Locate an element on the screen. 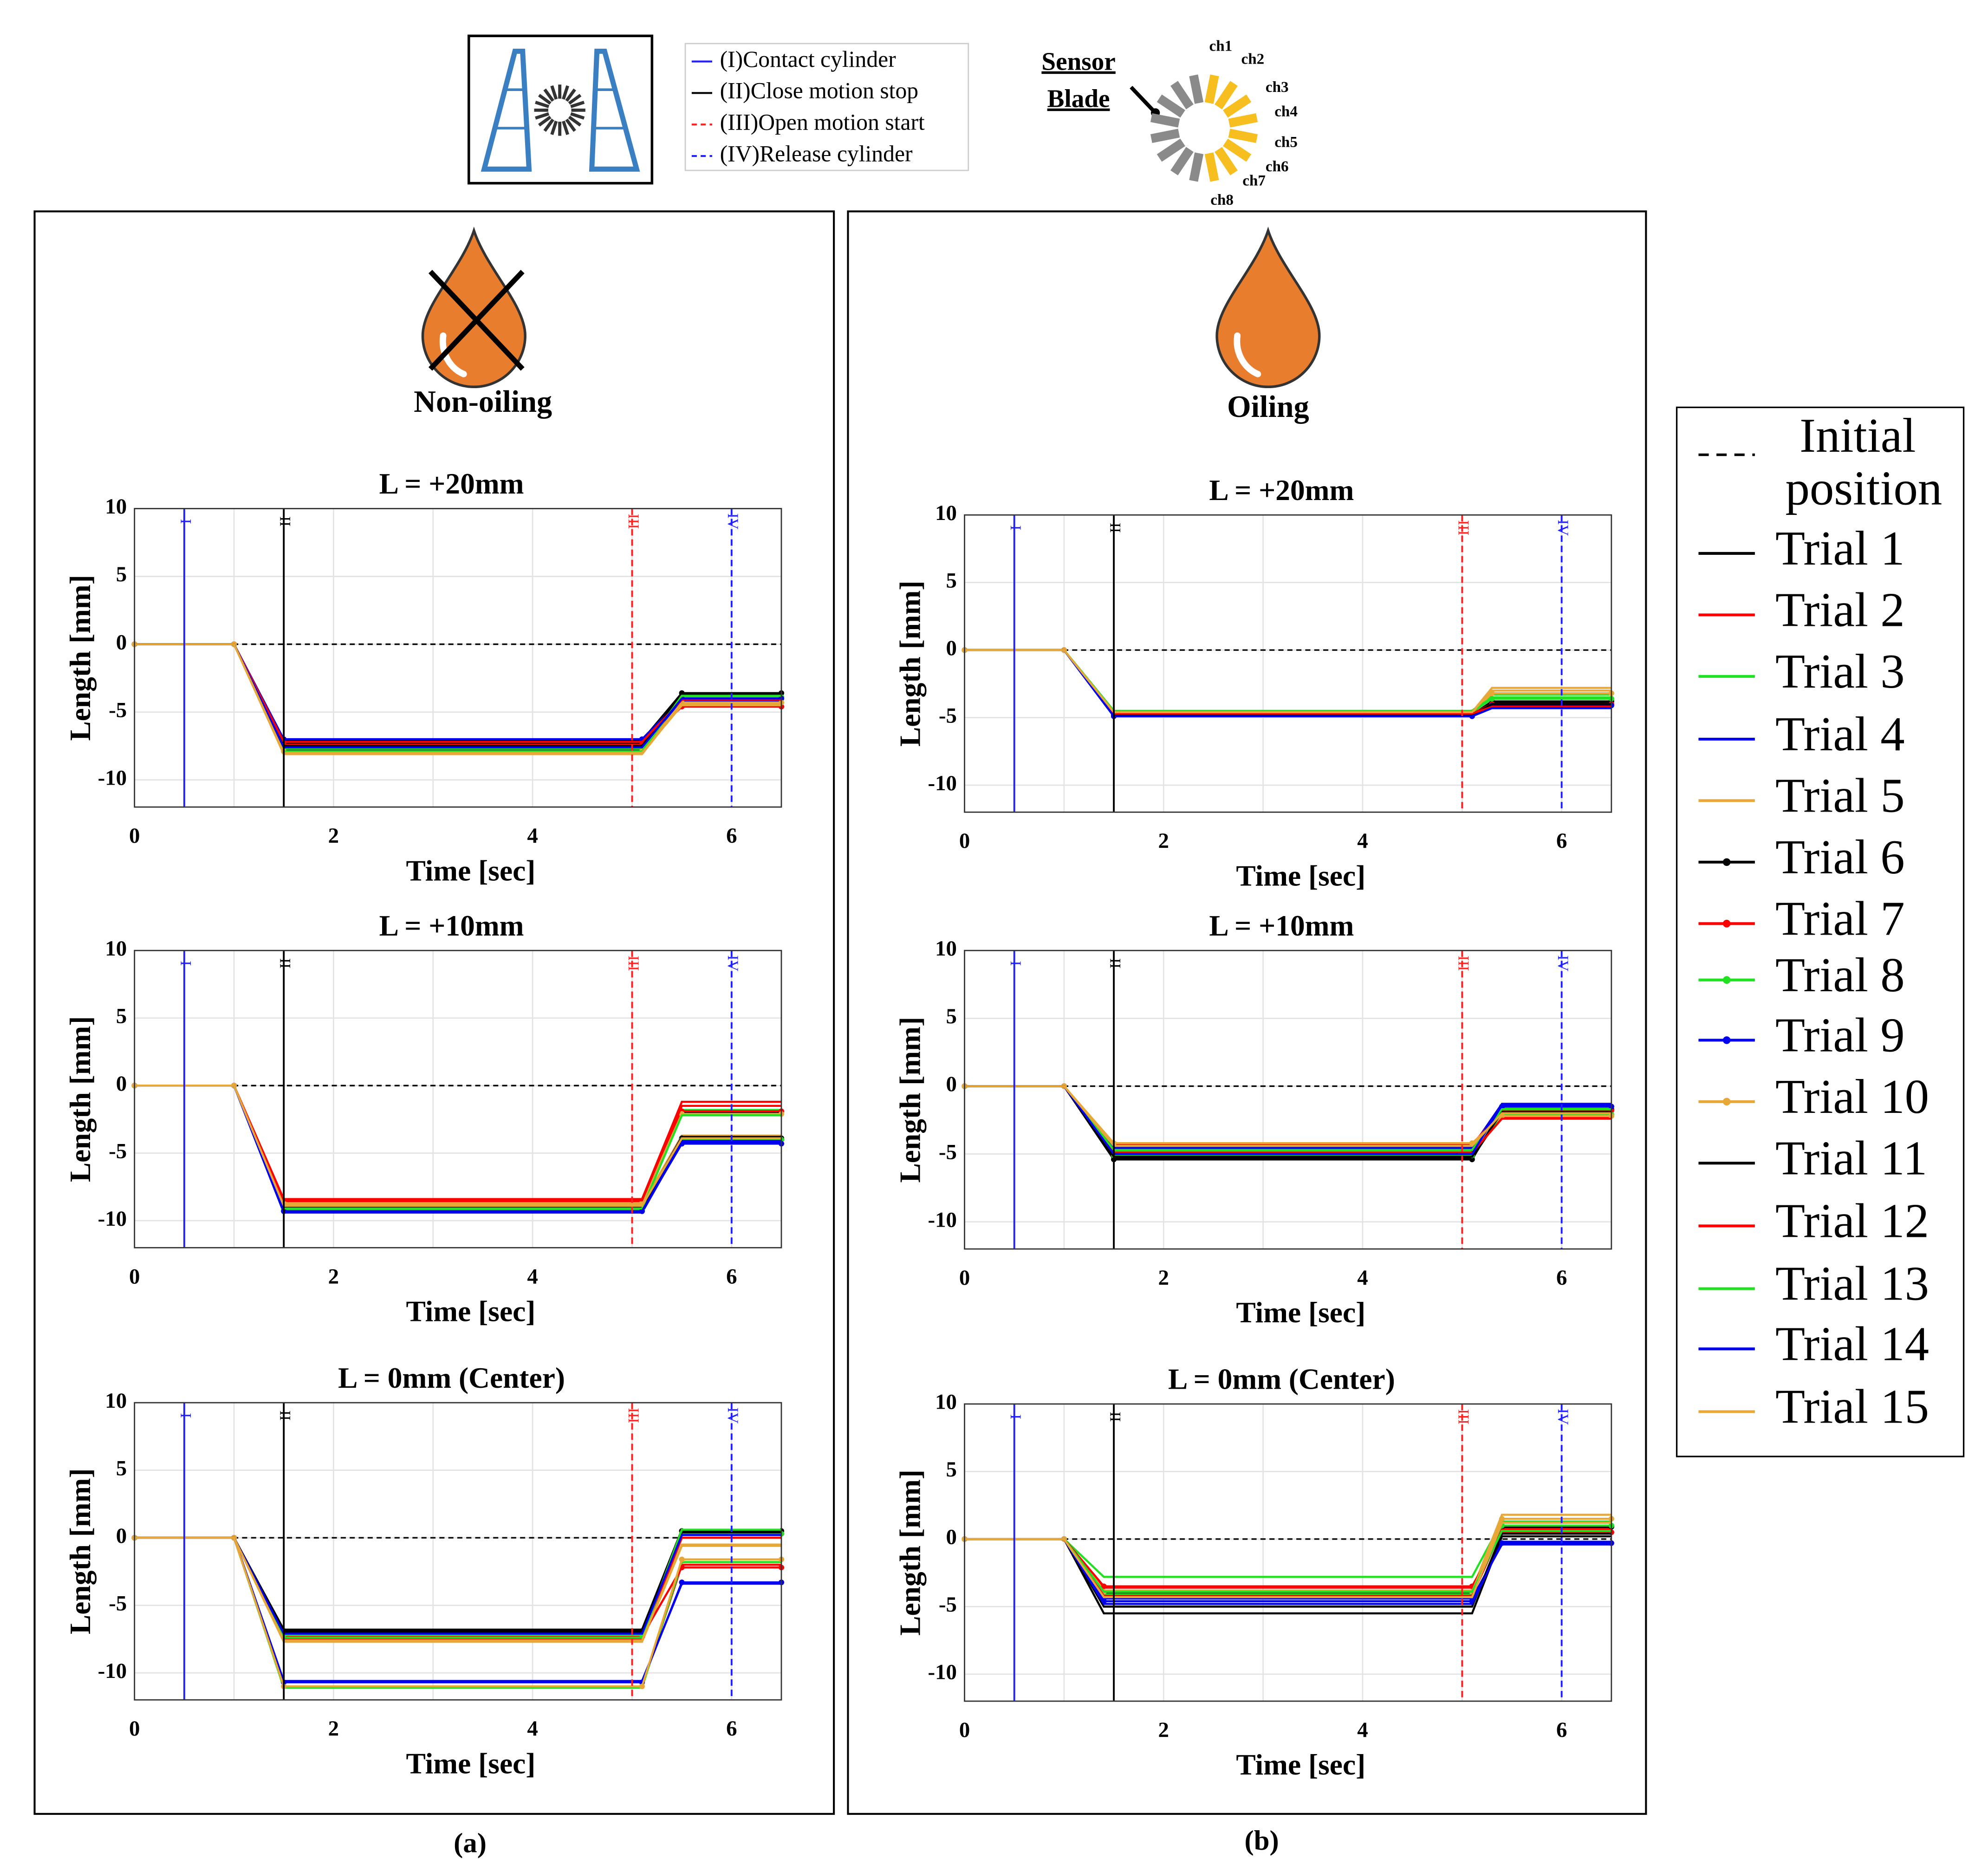 This screenshot has width=1988, height=1859. channel-label: ch3 is located at coordinates (1277, 87).